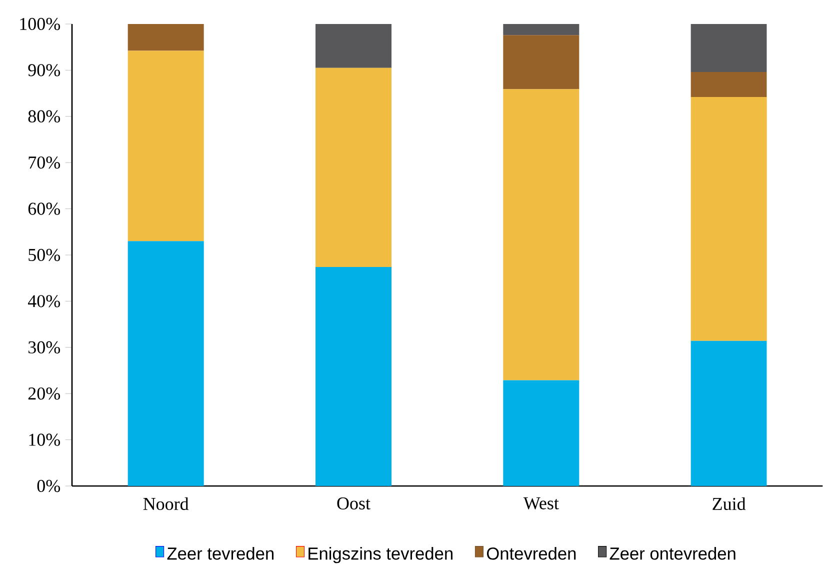  Describe the element at coordinates (44, 162) in the screenshot. I see `y-tick-label: 70%` at that location.